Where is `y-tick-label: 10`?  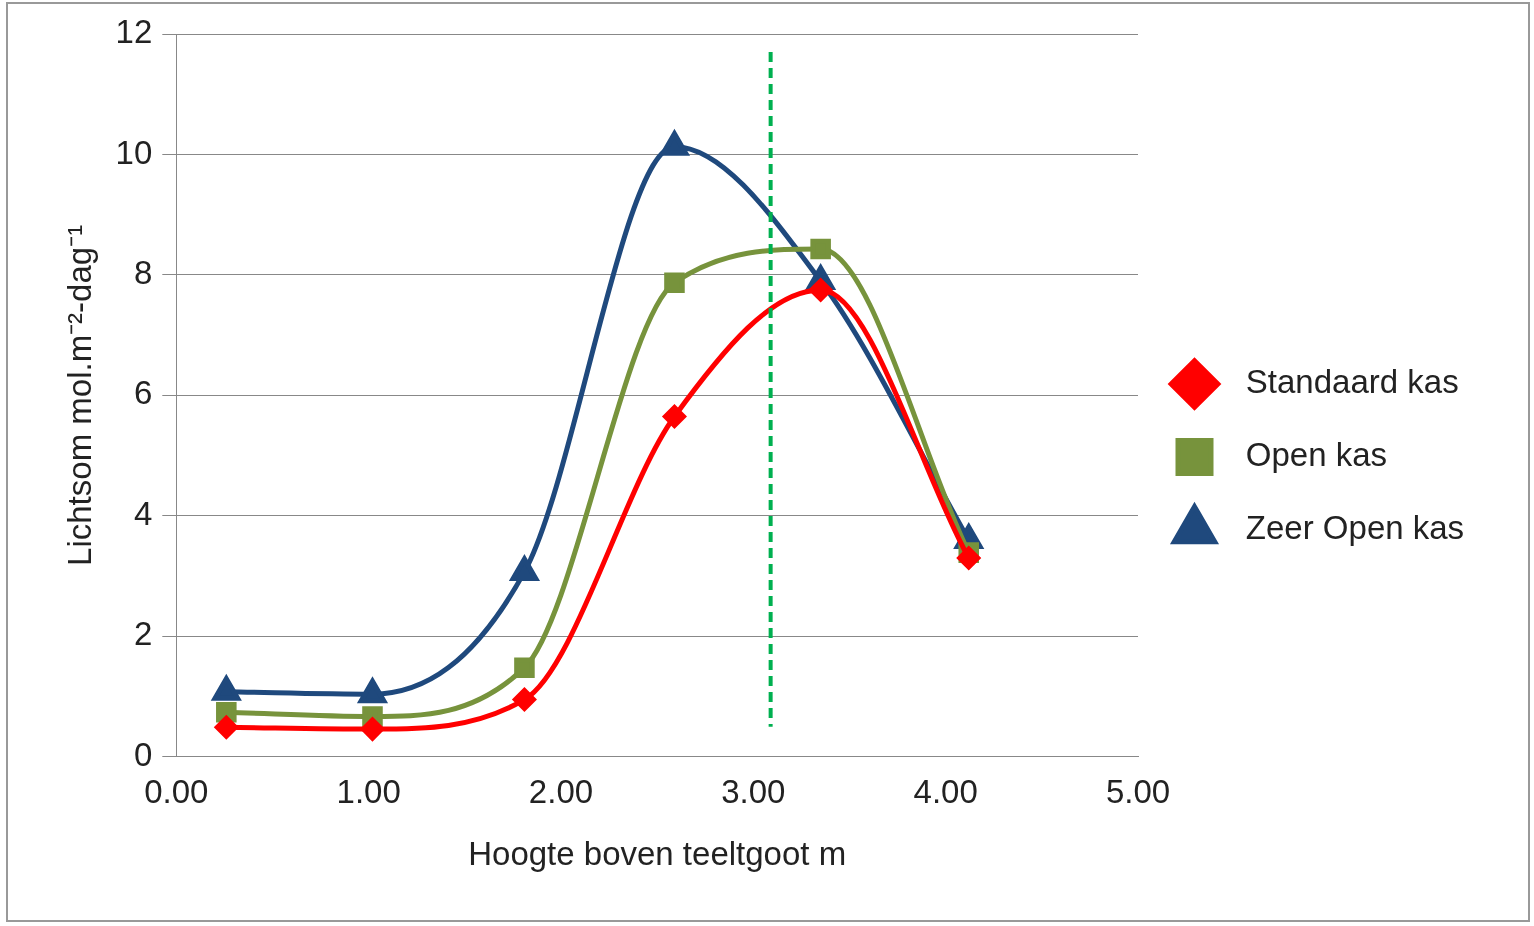 y-tick-label: 10 is located at coordinates (134, 152).